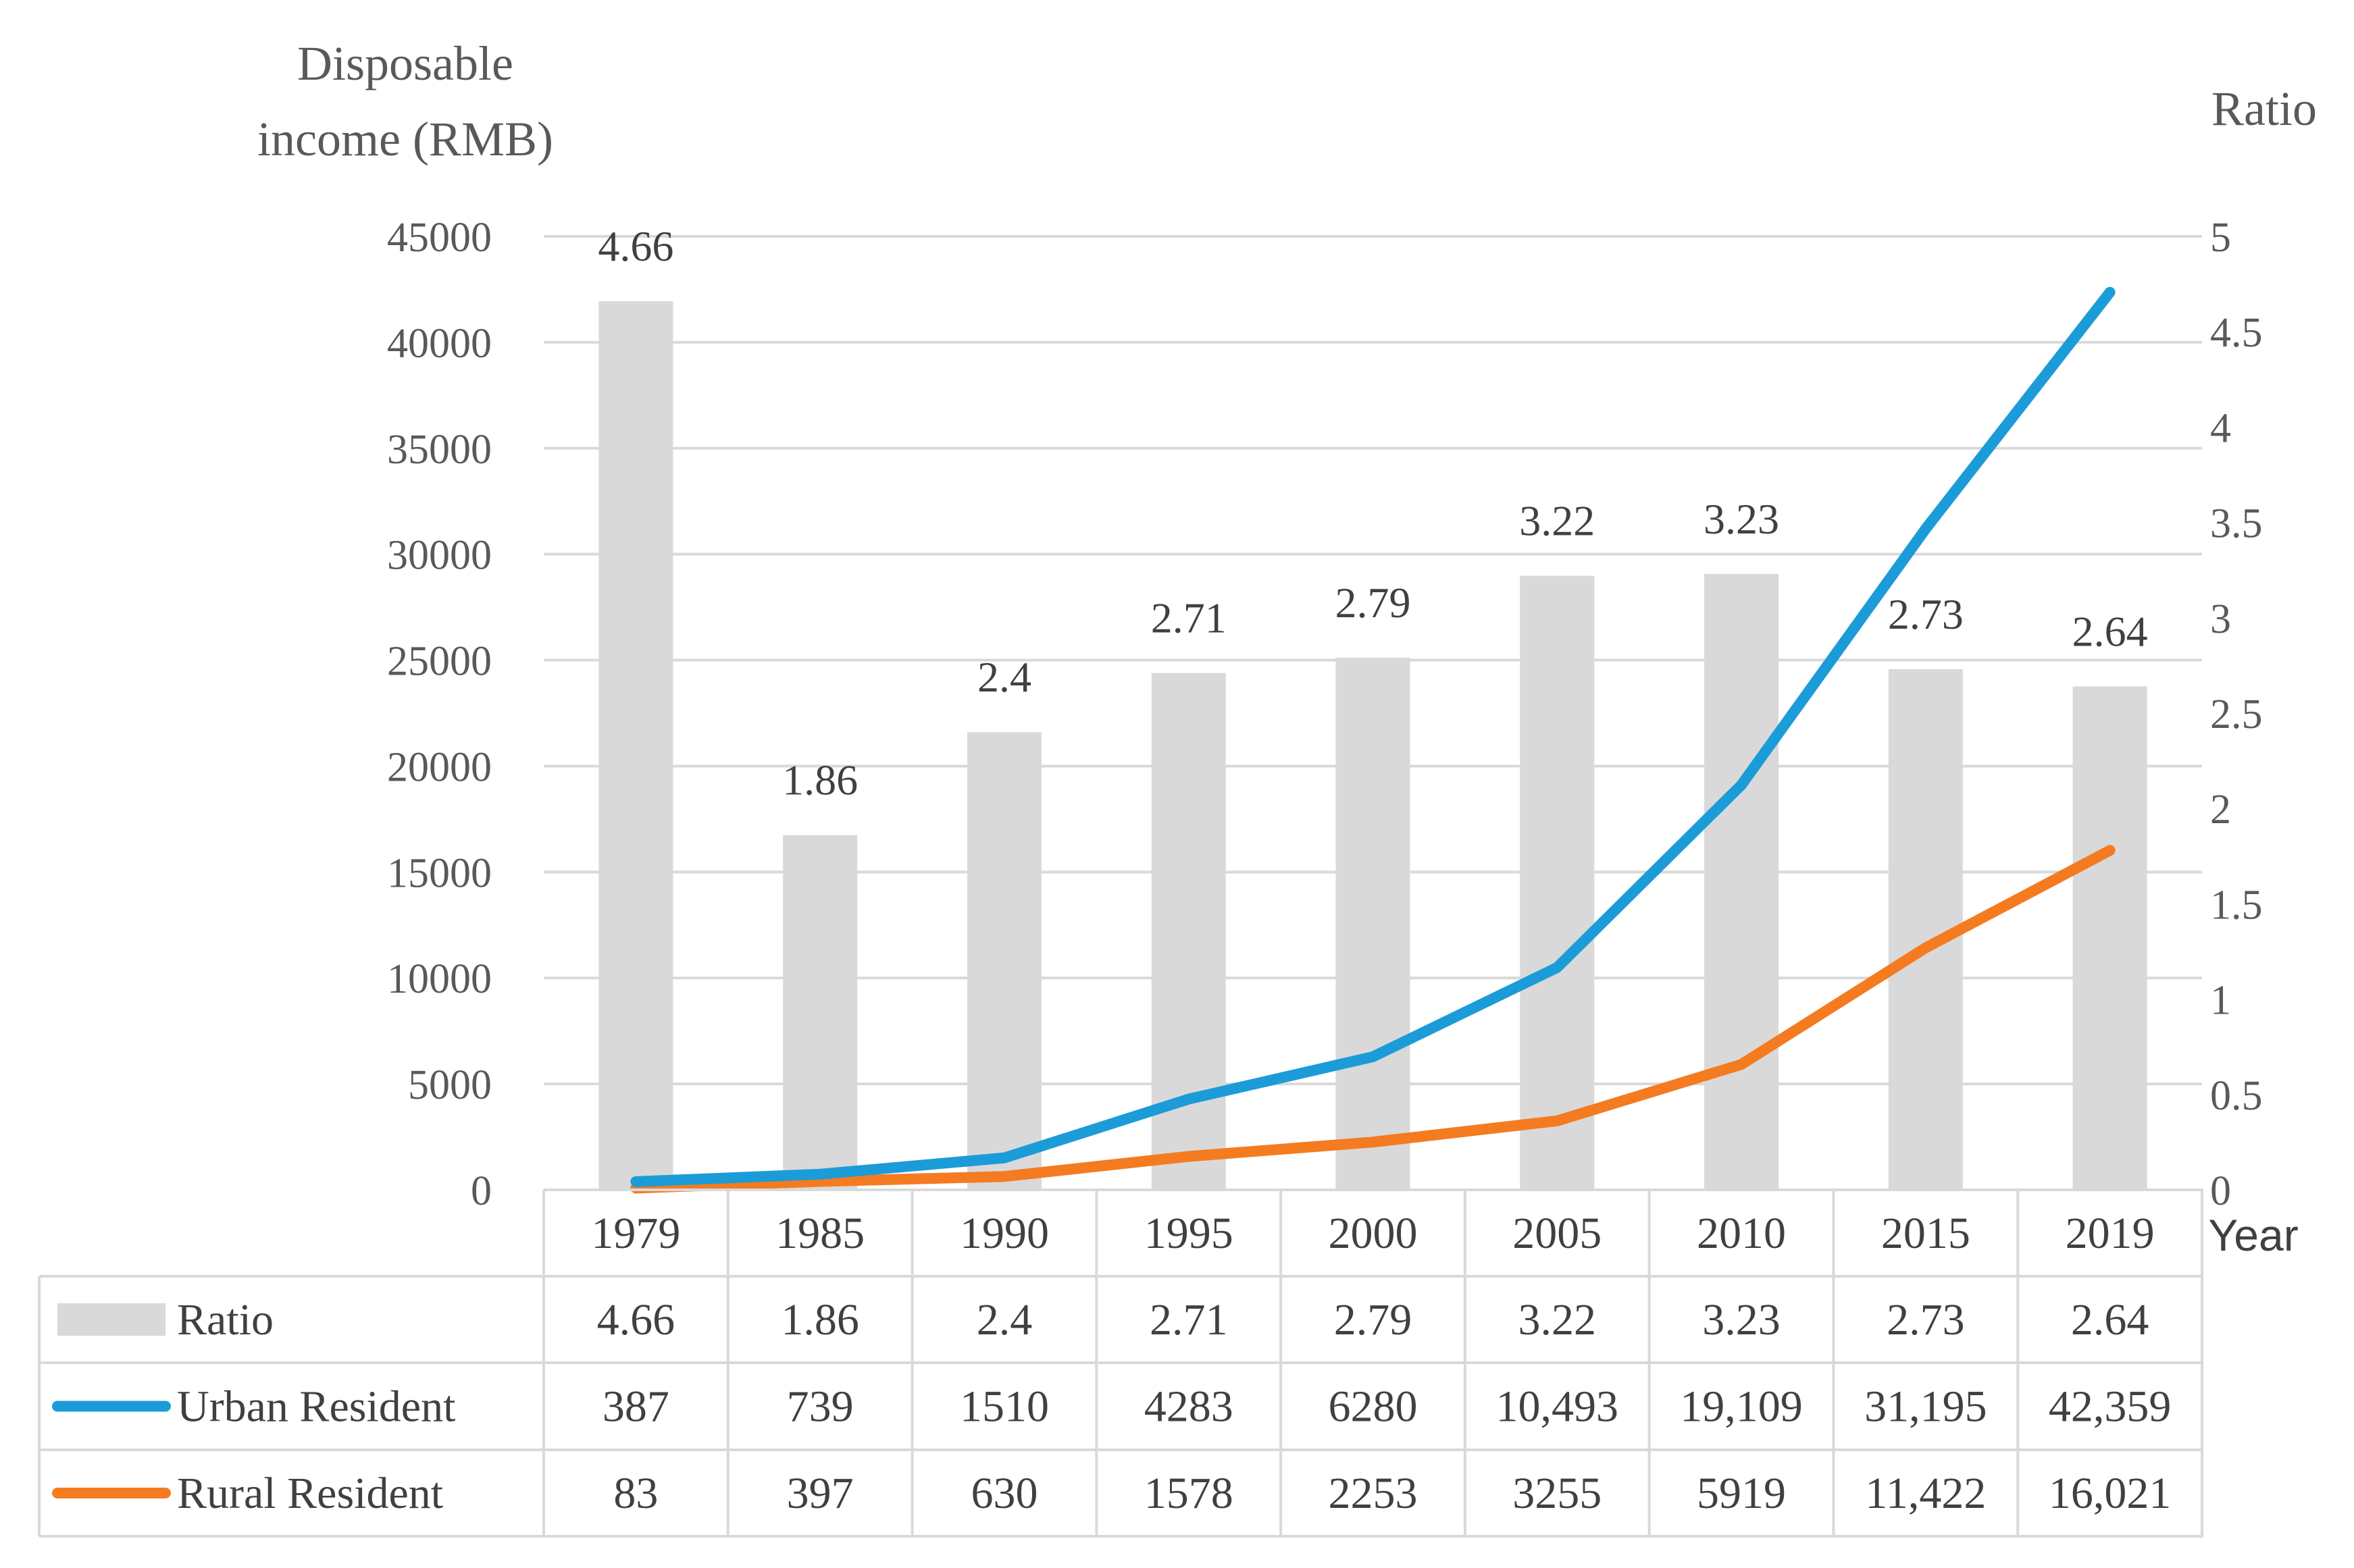  I want to click on table-cell: 83, so click(635, 1493).